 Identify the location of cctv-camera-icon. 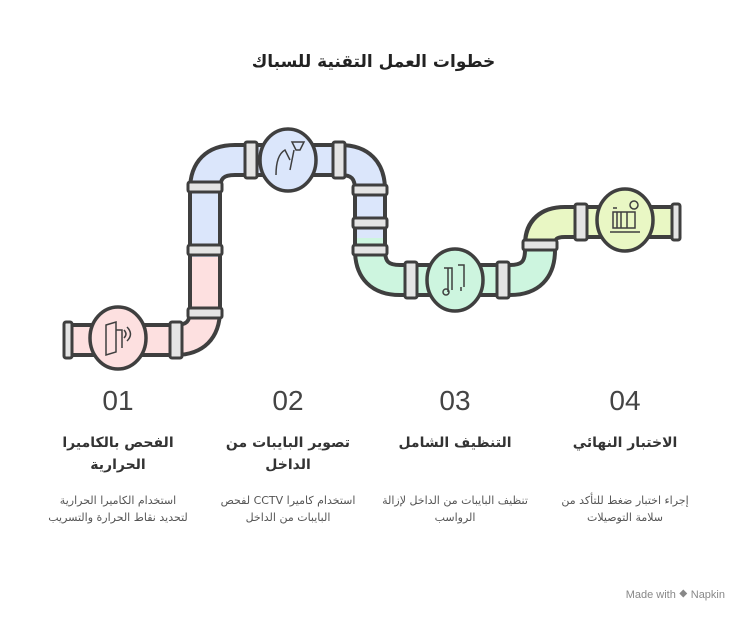
(288, 160).